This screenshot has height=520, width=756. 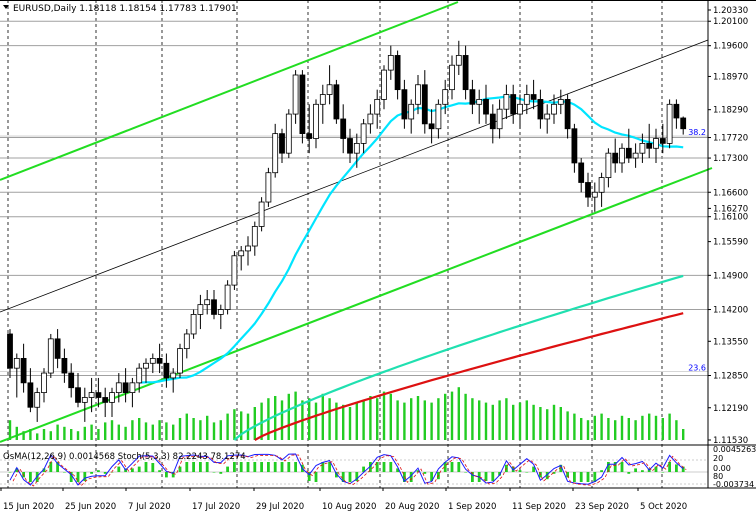 What do you see at coordinates (730, 193) in the screenshot?
I see `price-tick-label: 1.16600` at bounding box center [730, 193].